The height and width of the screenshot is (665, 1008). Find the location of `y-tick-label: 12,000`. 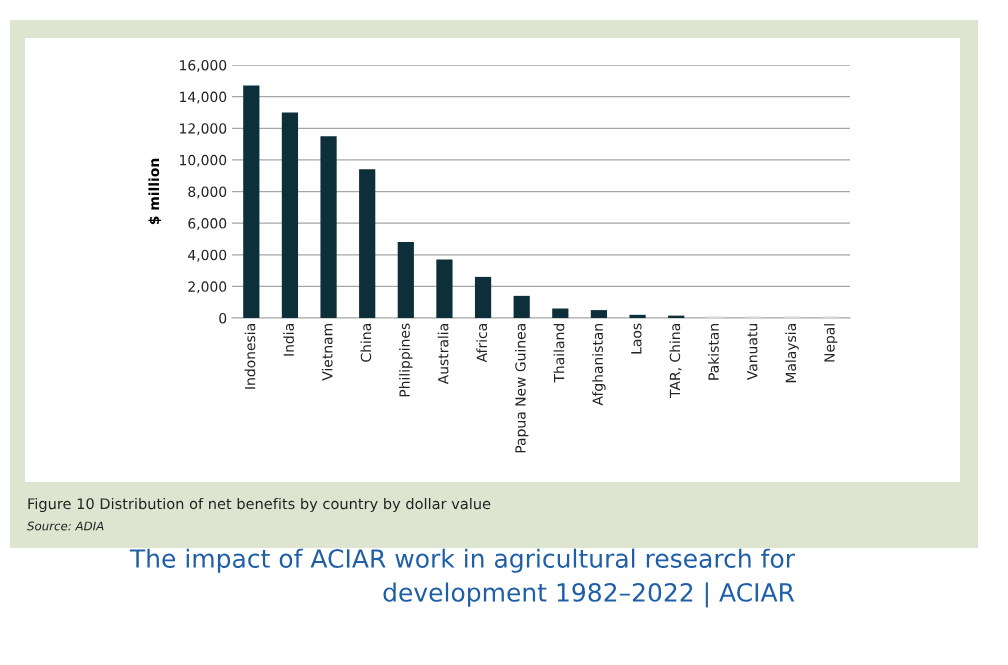

y-tick-label: 12,000 is located at coordinates (203, 129).